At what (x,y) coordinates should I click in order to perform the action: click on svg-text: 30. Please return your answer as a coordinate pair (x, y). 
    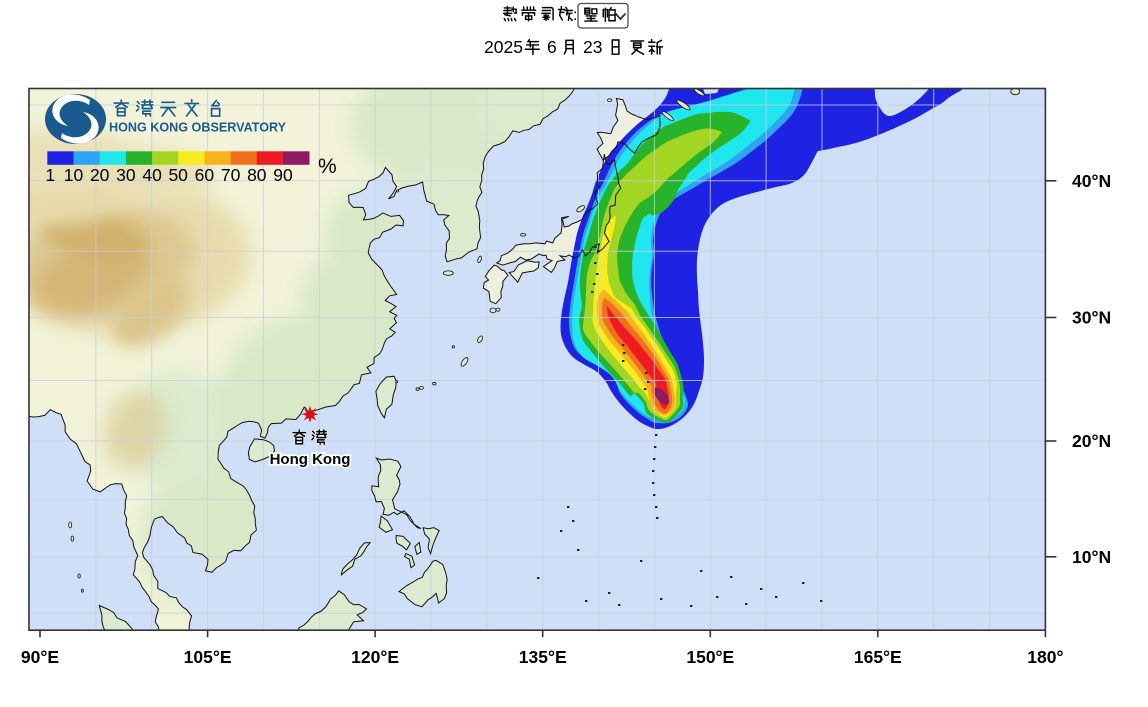
    Looking at the image, I should click on (126, 175).